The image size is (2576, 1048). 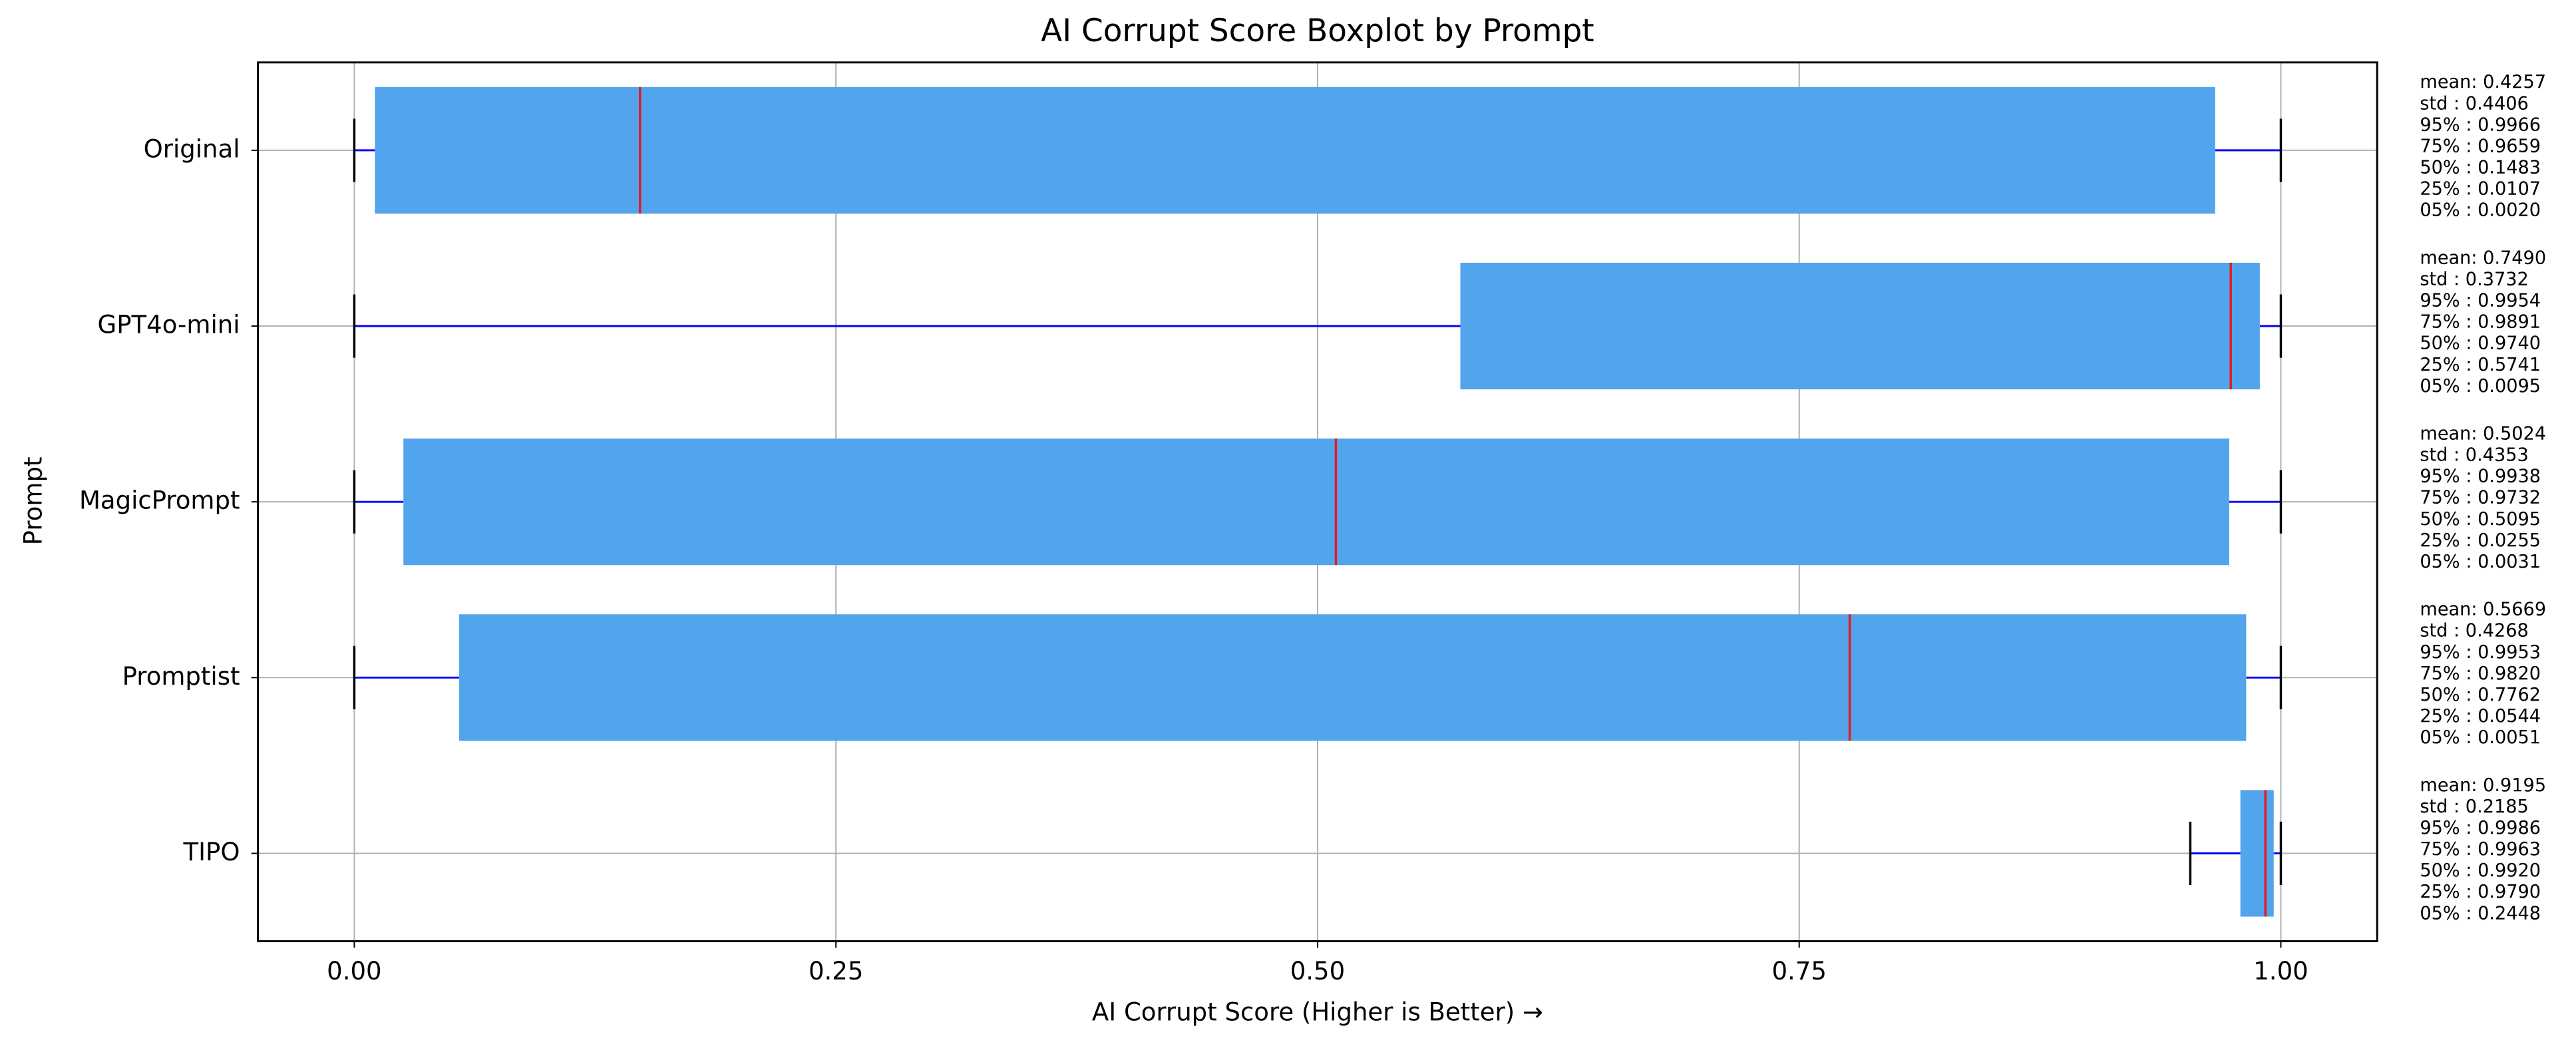 What do you see at coordinates (192, 148) in the screenshot?
I see `y-tick-label: Original` at bounding box center [192, 148].